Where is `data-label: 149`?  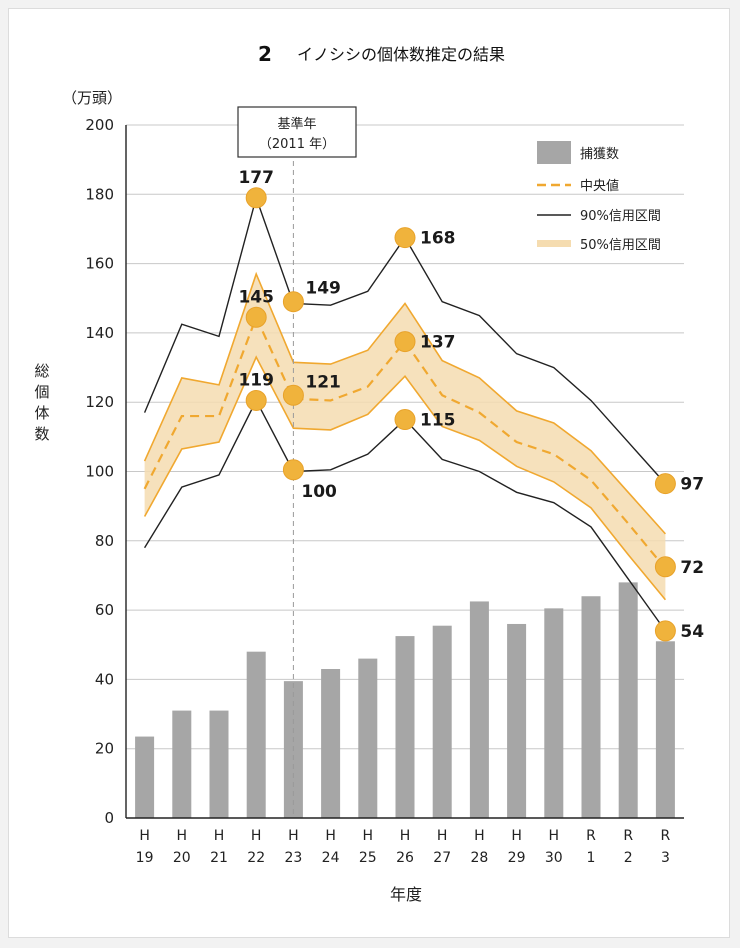
data-label: 149 is located at coordinates (323, 289).